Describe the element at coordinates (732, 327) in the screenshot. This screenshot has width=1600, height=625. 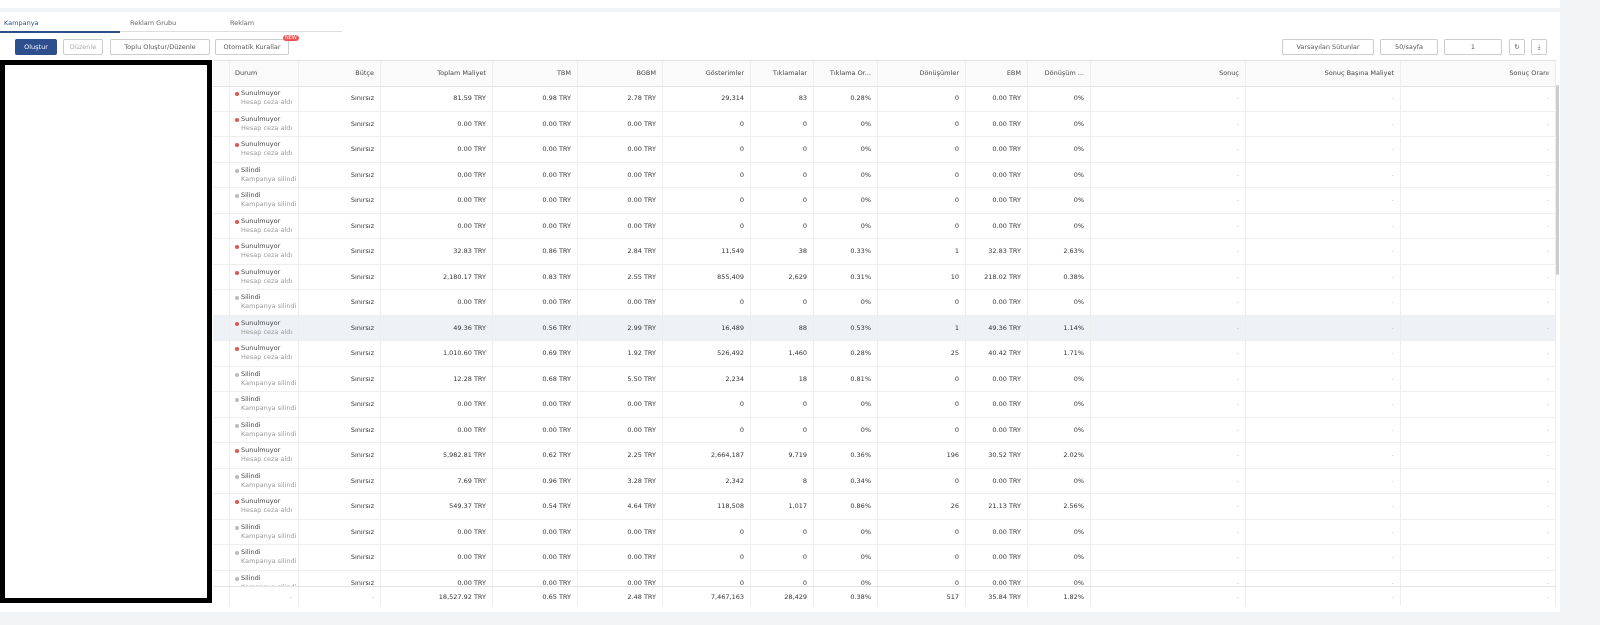
I see `cell: 16,489` at that location.